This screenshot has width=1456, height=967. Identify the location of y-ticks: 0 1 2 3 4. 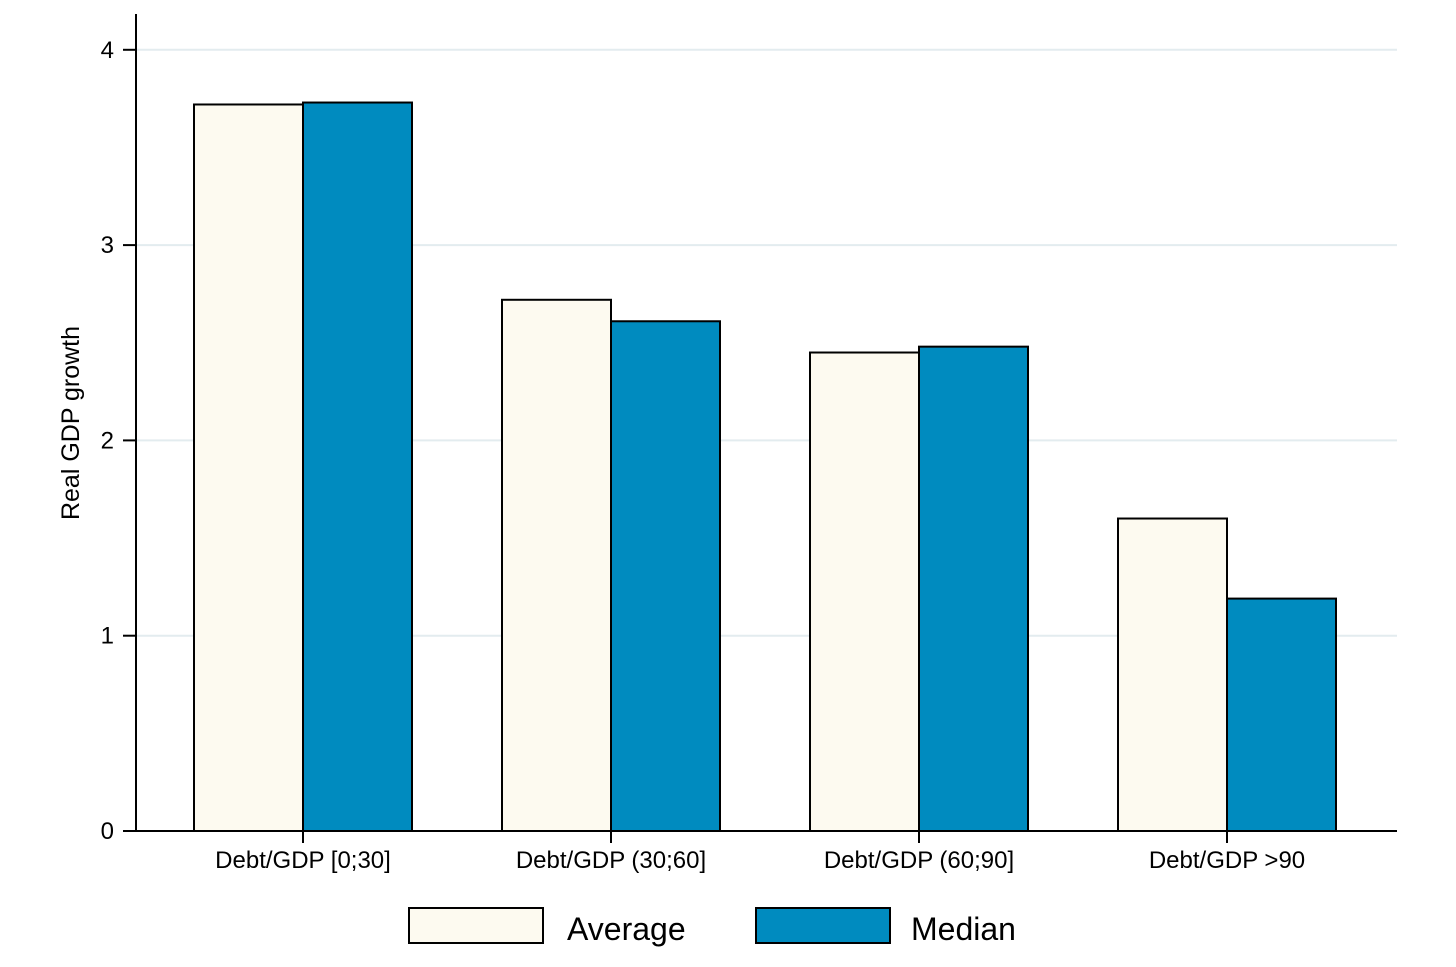
(118, 441).